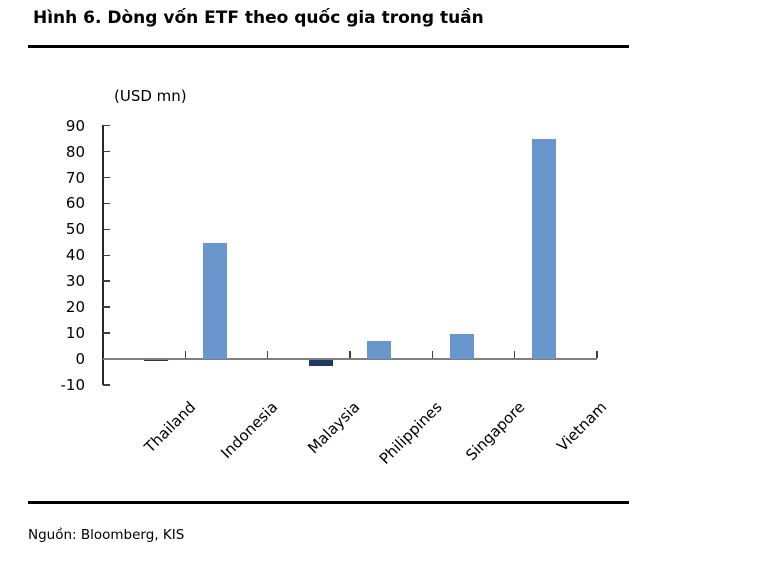 The width and height of the screenshot is (764, 566). Describe the element at coordinates (75, 177) in the screenshot. I see `y-tick-label: 70` at that location.